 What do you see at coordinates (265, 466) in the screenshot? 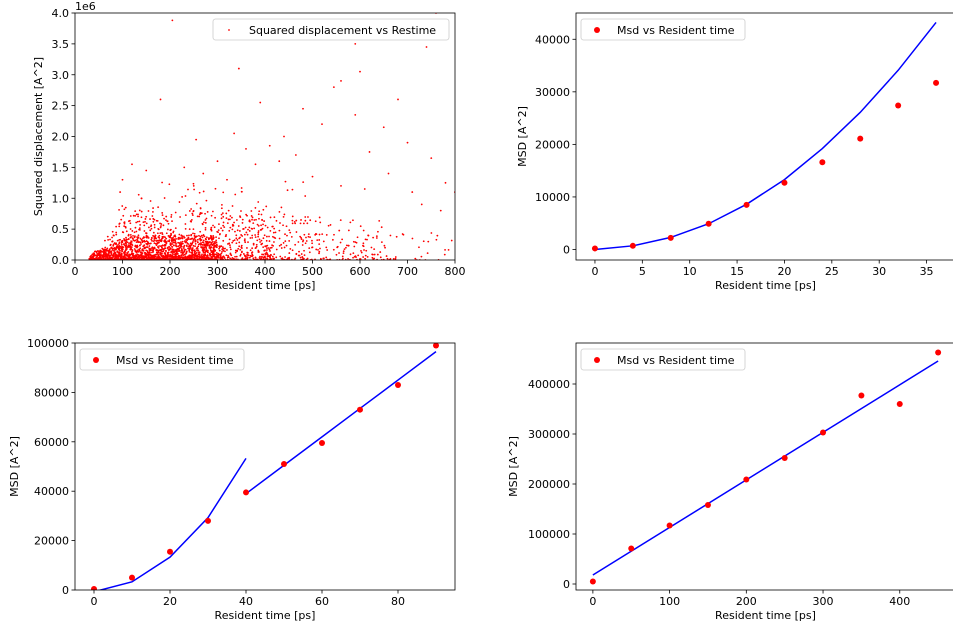
I see `plot-area` at bounding box center [265, 466].